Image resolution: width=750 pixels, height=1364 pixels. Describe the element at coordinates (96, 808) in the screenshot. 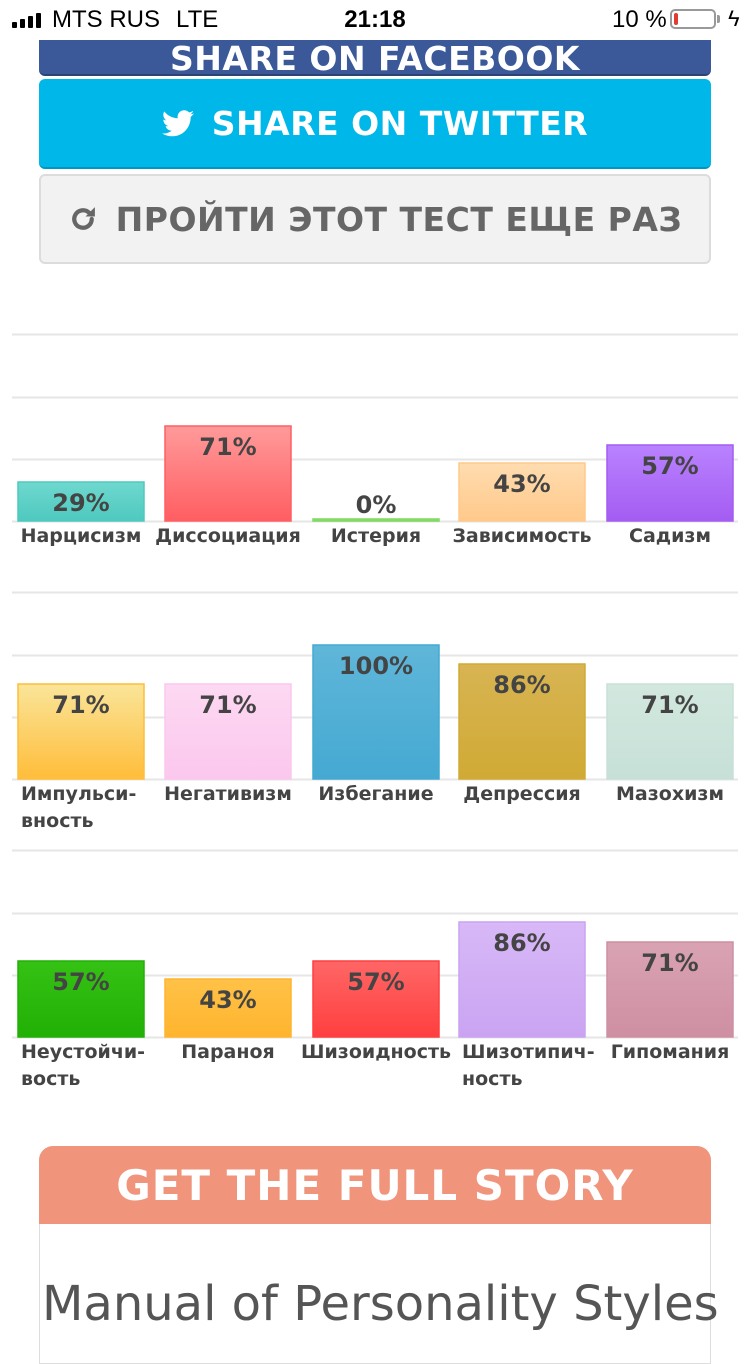

I see `bar-category-label: Импульси-вность` at that location.